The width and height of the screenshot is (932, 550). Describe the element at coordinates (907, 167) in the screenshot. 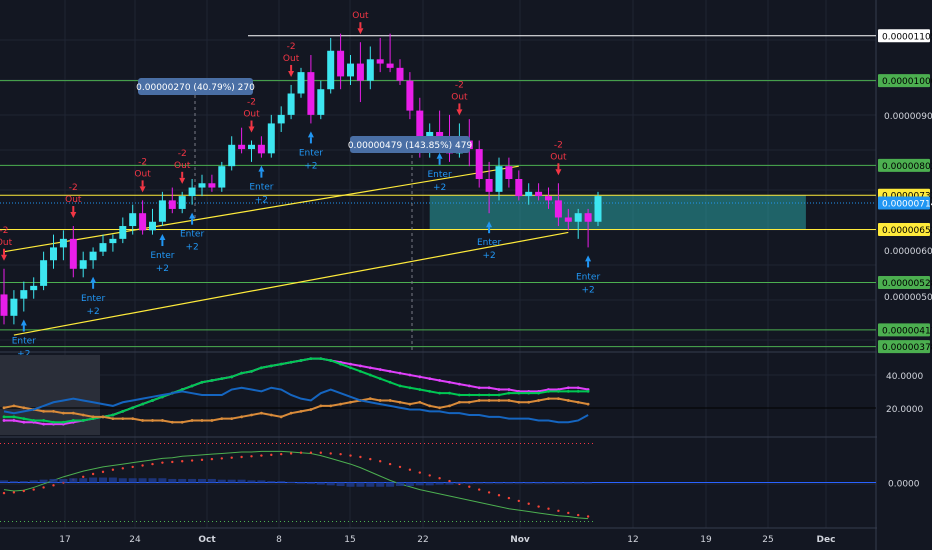

I see `price-tag-label: 0.00000802` at that location.